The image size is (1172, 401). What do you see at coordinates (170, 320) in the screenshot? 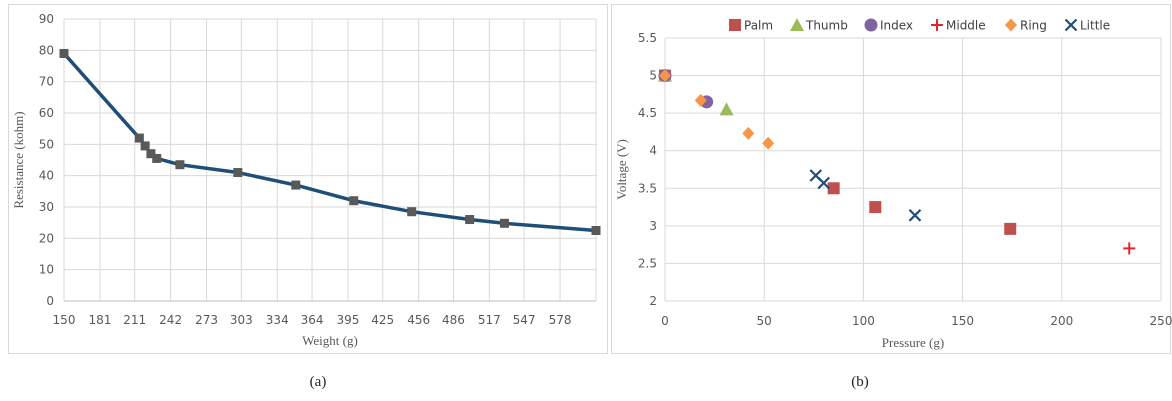
I see `x-tick-label: 242` at bounding box center [170, 320].